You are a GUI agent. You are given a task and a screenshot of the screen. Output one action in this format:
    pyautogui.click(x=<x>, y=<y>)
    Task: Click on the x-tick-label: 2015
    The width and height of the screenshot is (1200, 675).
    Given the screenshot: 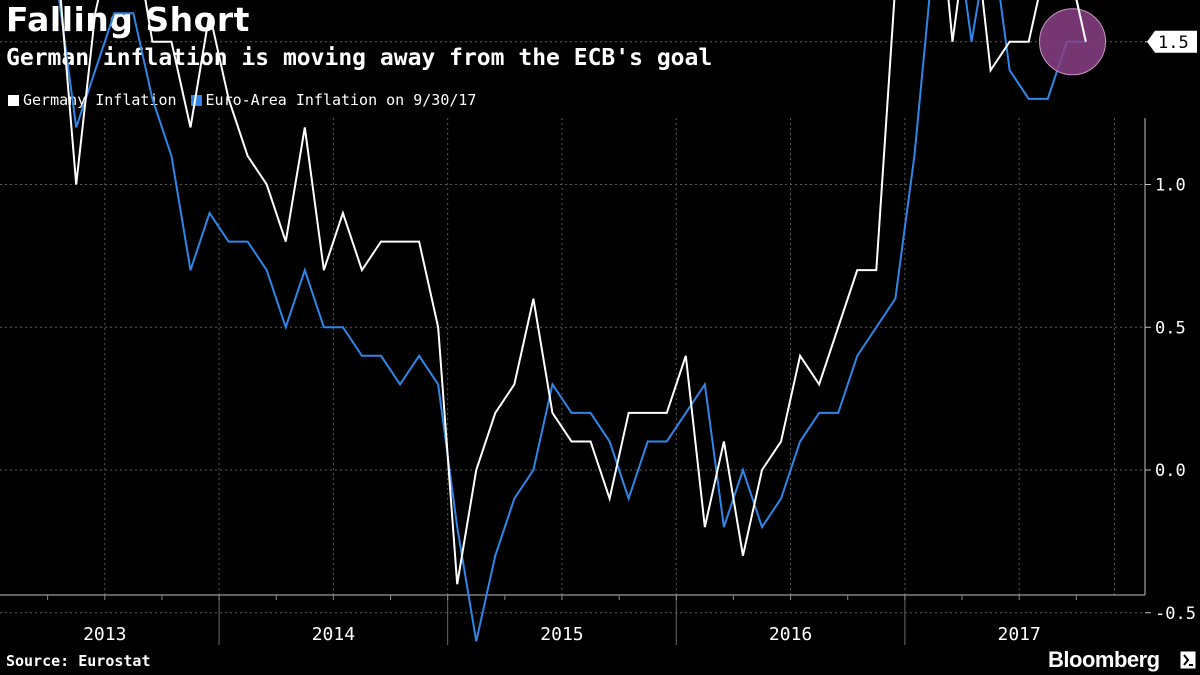 What is the action you would take?
    pyautogui.click(x=561, y=634)
    